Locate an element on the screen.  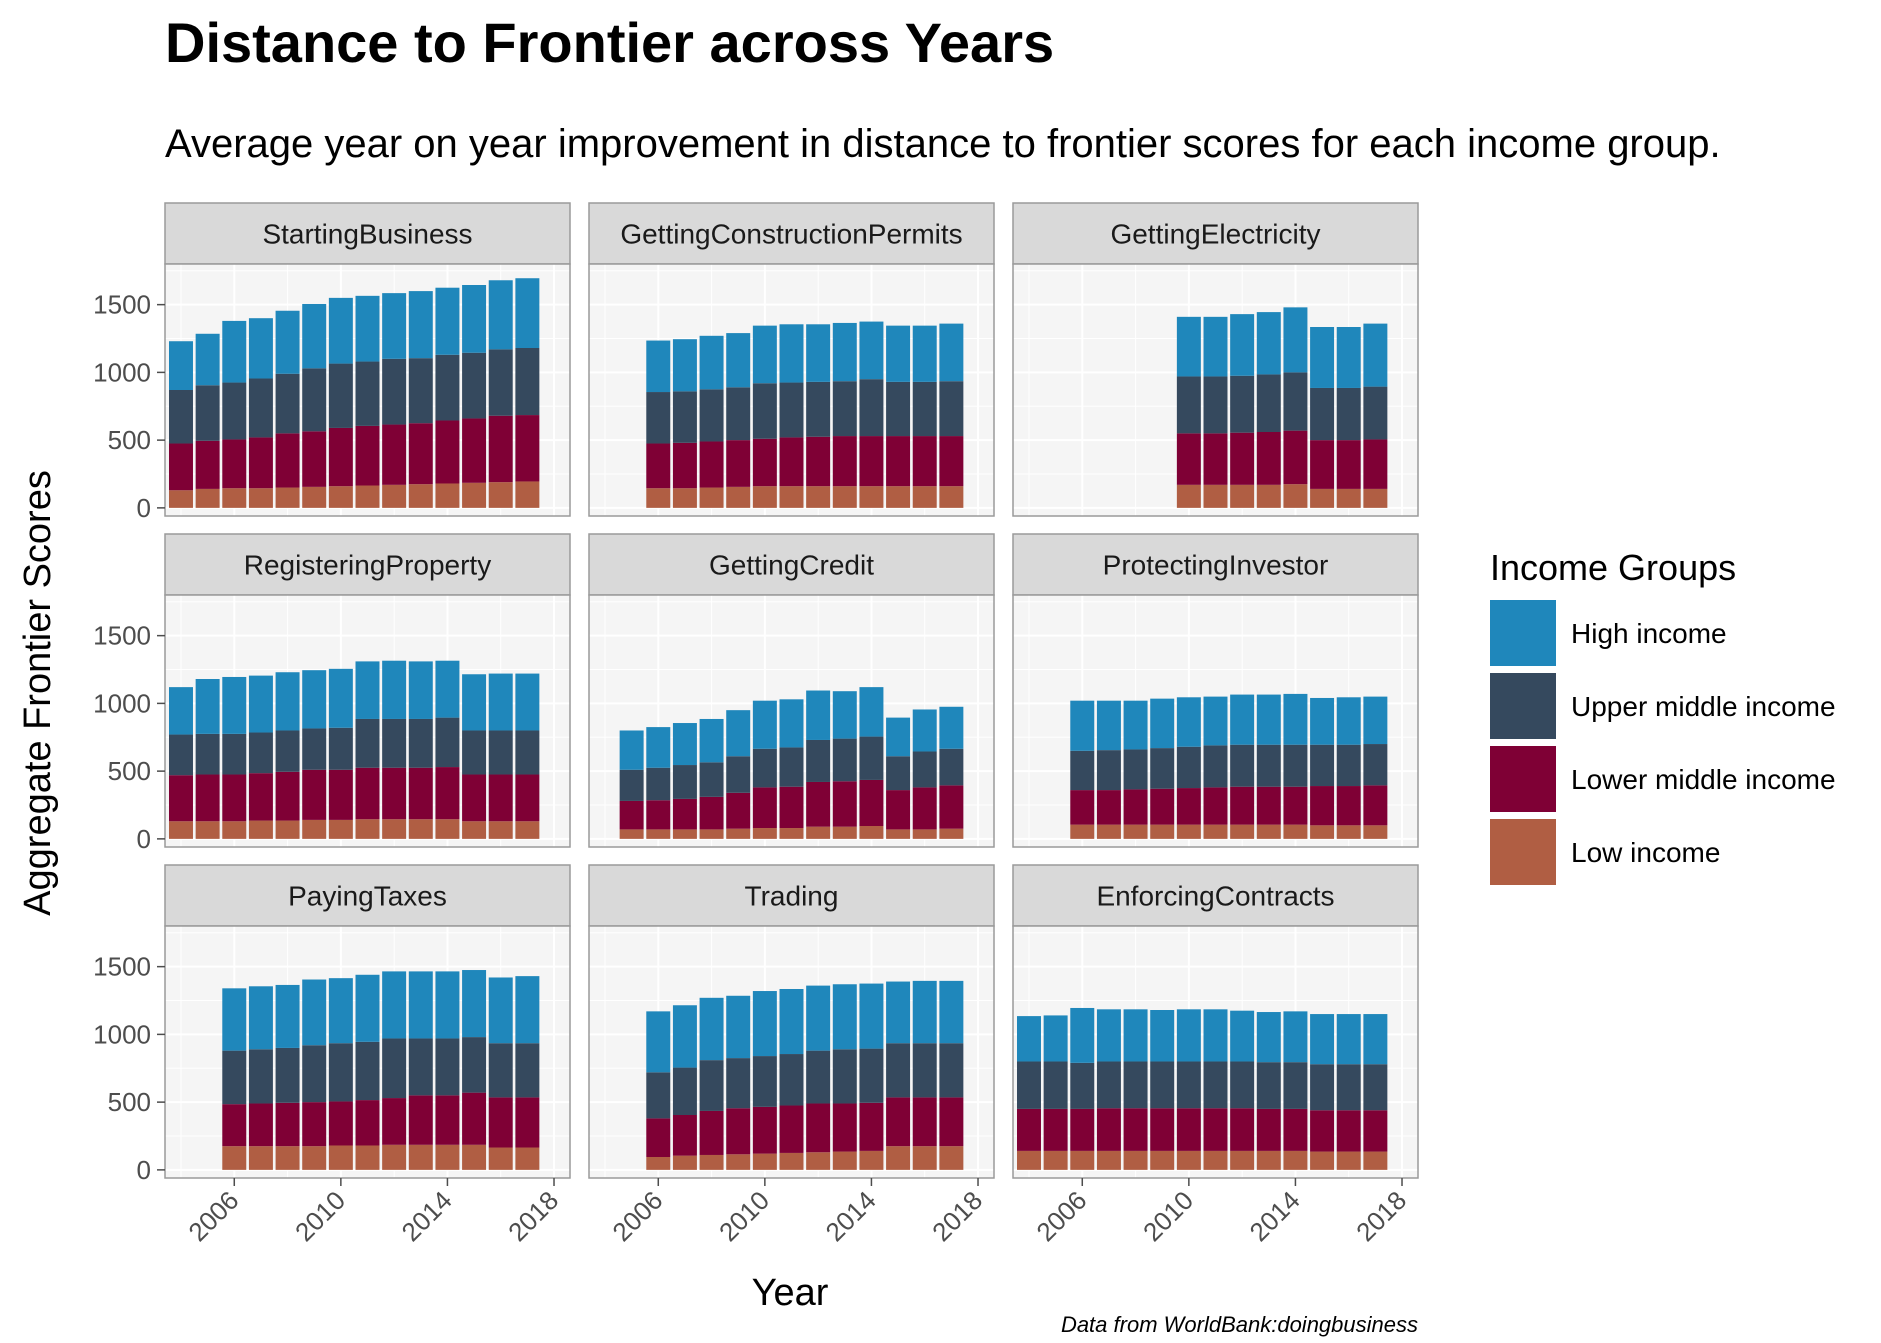
legend-key-lower-middle-income is located at coordinates (1523, 779).